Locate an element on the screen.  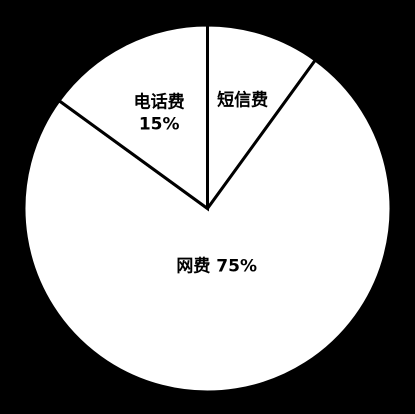
slice-label-0-line-0: 短信费 is located at coordinates (242, 99).